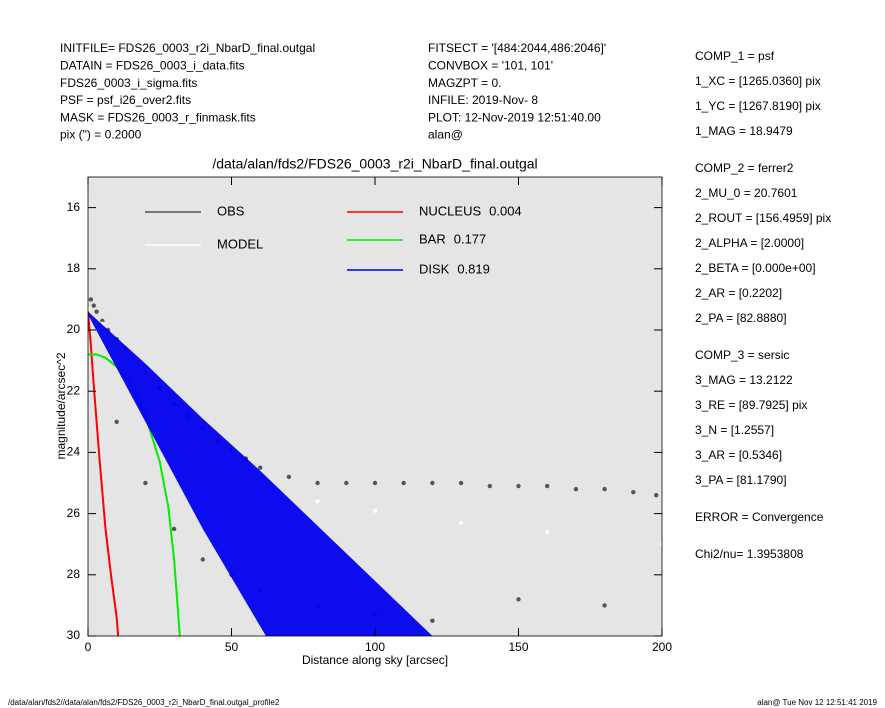 This screenshot has height=708, width=885. What do you see at coordinates (74, 513) in the screenshot?
I see `y-tick-label: 26` at bounding box center [74, 513].